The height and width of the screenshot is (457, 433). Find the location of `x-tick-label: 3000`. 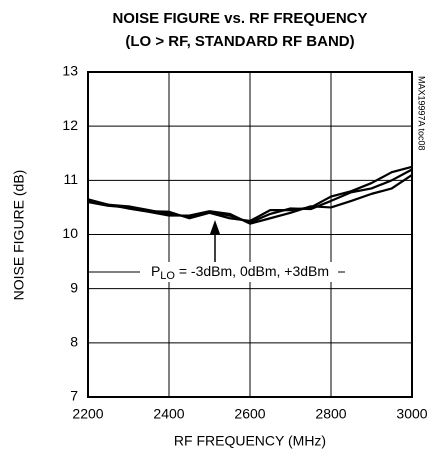

x-tick-label: 3000 is located at coordinates (411, 414).